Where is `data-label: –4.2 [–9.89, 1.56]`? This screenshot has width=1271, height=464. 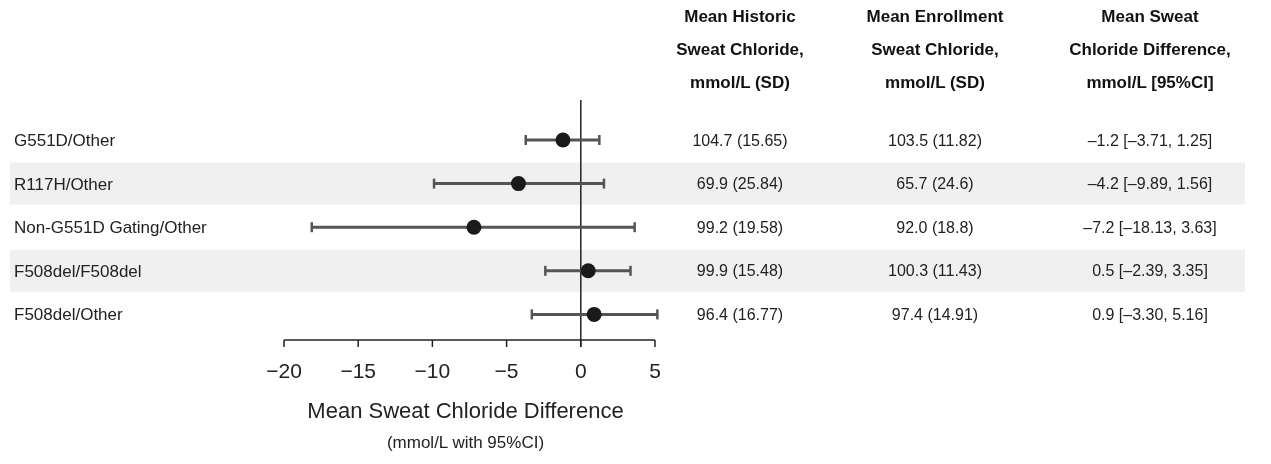
data-label: –4.2 [–9.89, 1.56] is located at coordinates (1150, 184).